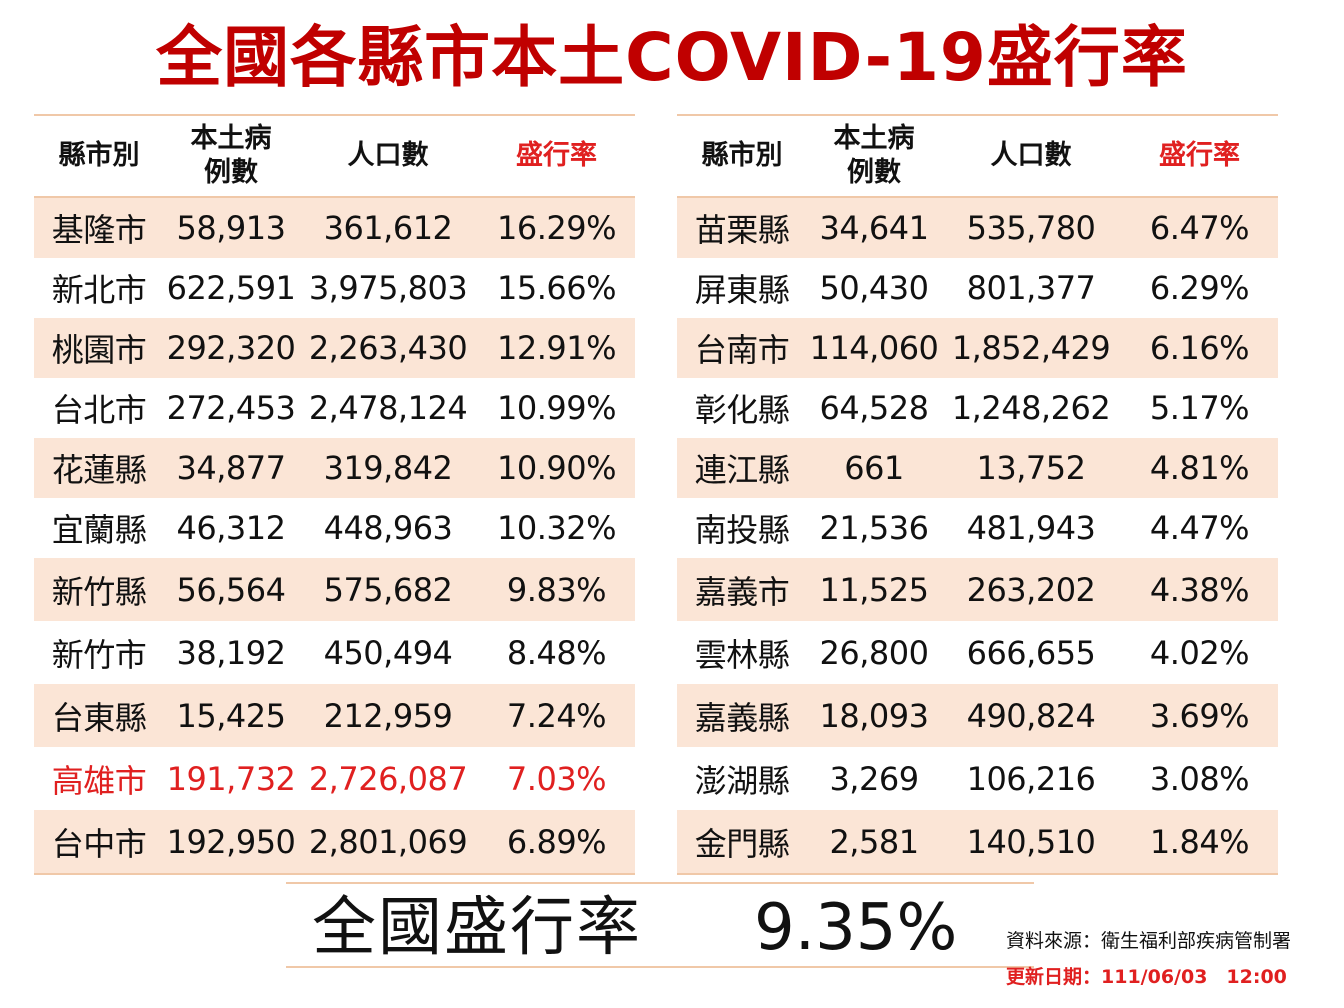 Image resolution: width=1344 pixels, height=1008 pixels. Describe the element at coordinates (1199, 778) in the screenshot. I see `rate-cell: 3.08%` at that location.